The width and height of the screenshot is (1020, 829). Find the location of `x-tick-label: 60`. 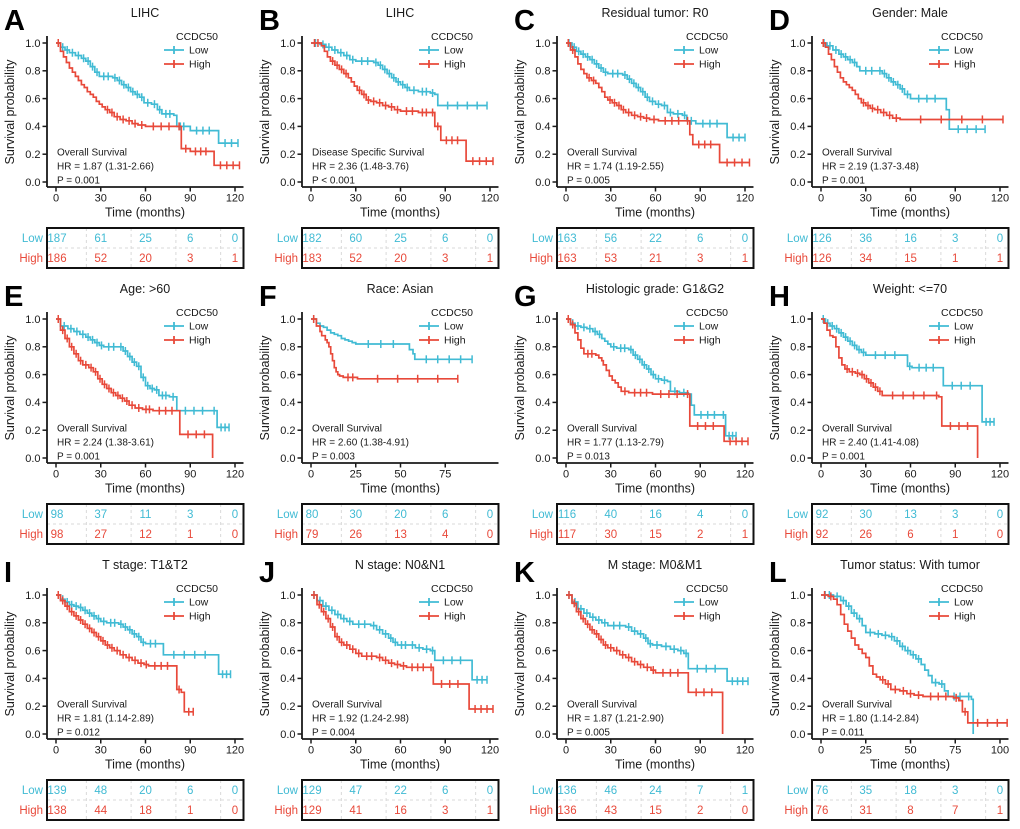

x-tick-label: 60 is located at coordinates (400, 199).